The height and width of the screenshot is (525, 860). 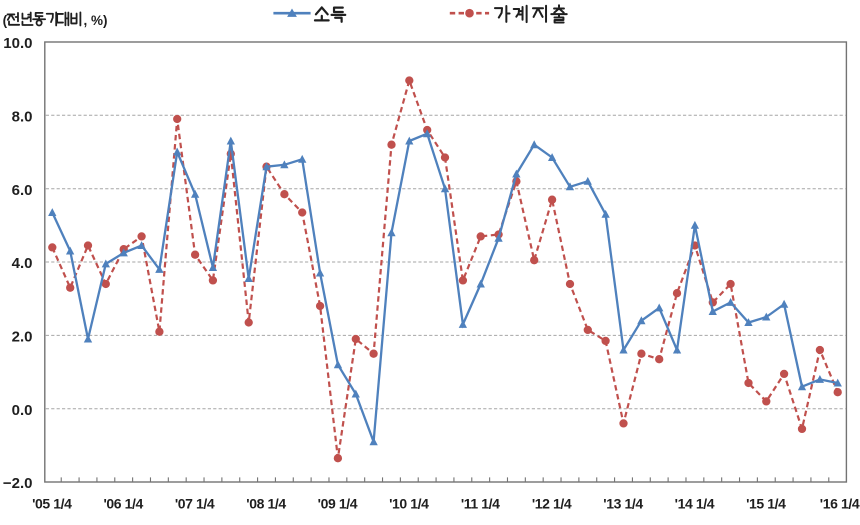 I want to click on svg-text: '05 1/4, so click(x=52, y=503).